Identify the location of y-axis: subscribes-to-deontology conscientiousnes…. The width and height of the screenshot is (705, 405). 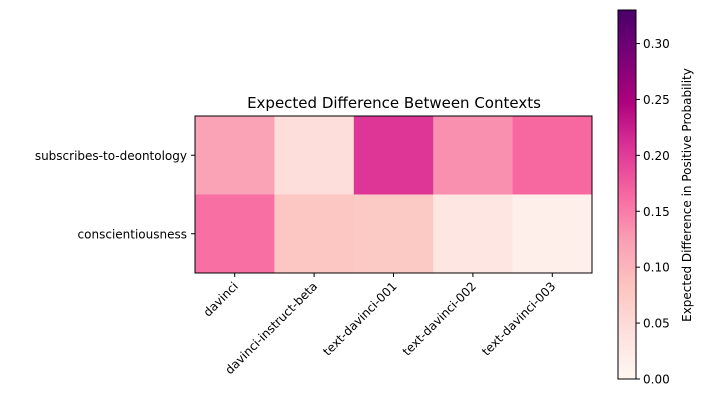
(115, 195).